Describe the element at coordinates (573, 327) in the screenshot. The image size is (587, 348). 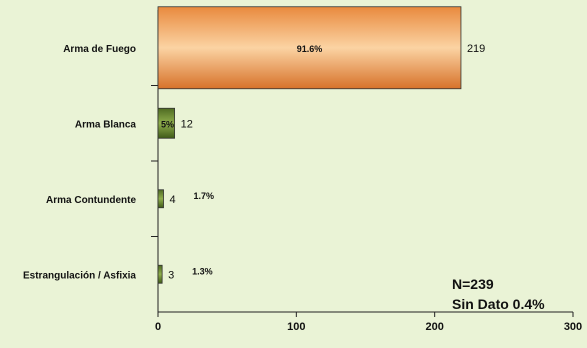
I see `x-tick-label: 300` at that location.